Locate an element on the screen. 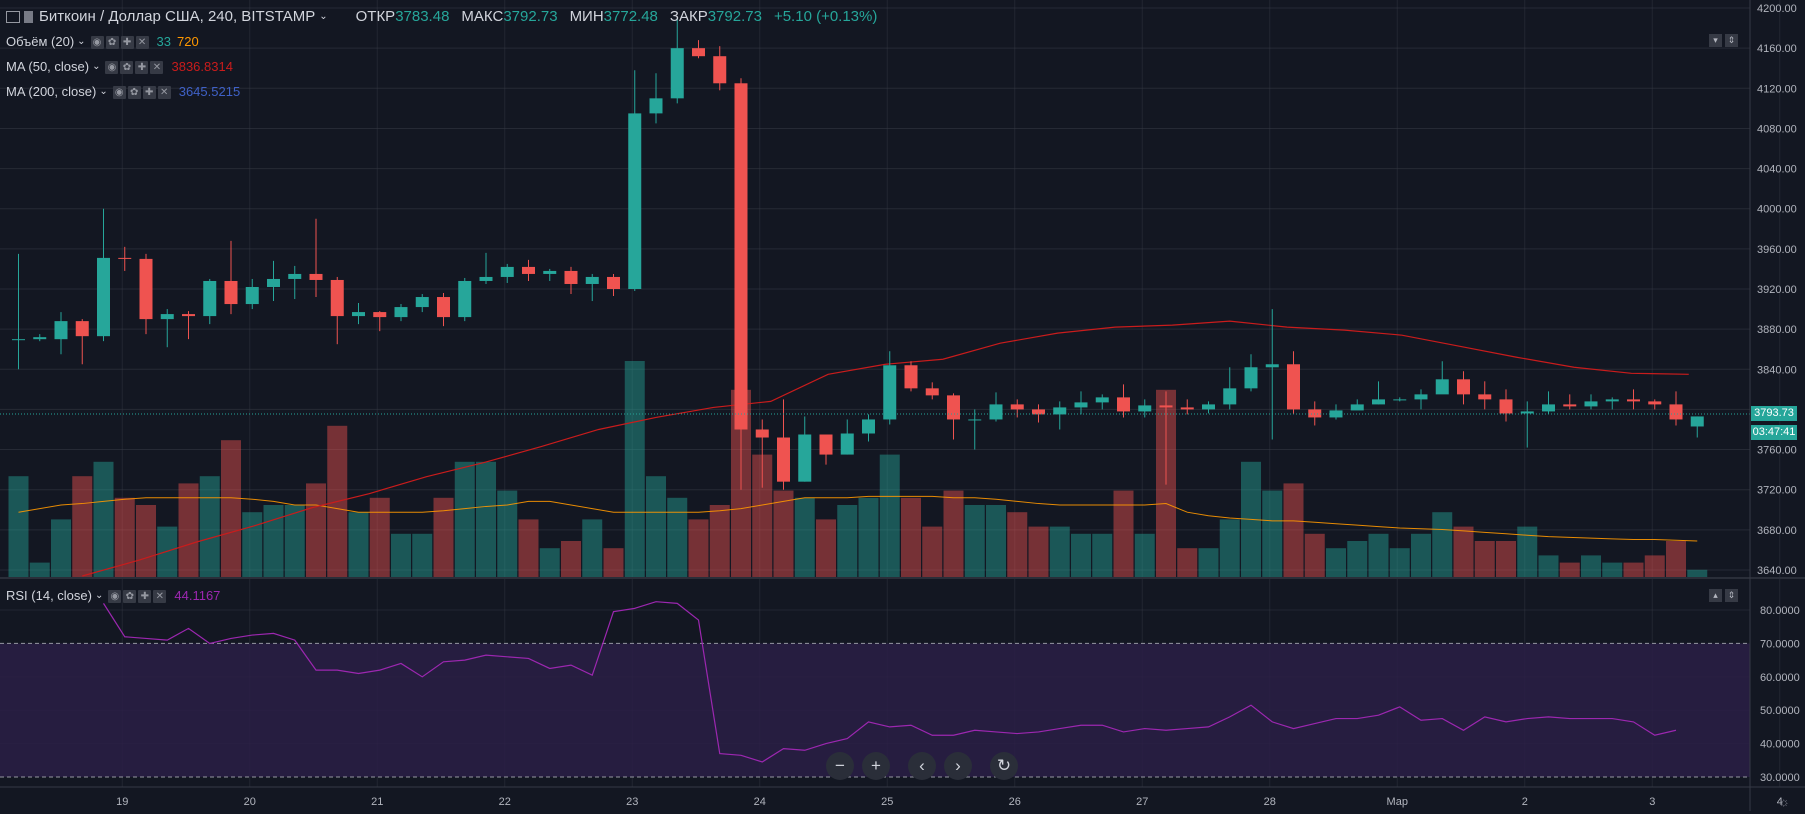 The height and width of the screenshot is (814, 1805). ma200-legend-name: MA (200, close) is located at coordinates (51, 91).